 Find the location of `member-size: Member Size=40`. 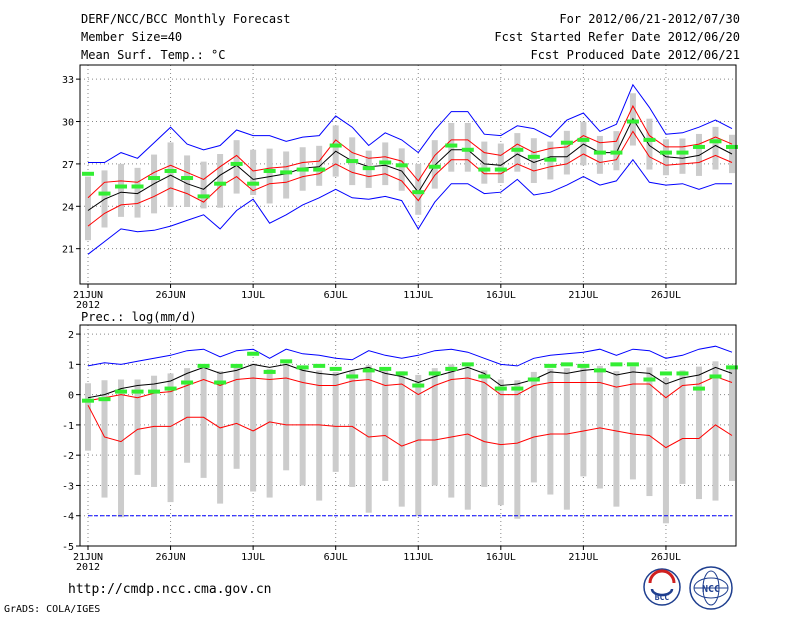

member-size: Member Size=40 is located at coordinates (132, 37).